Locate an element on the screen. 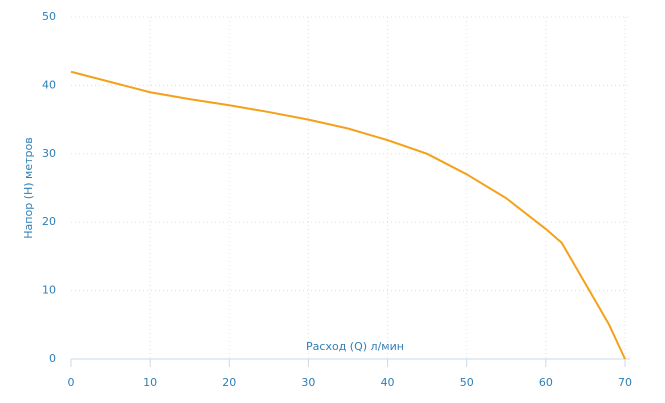 The image size is (665, 403). y-tick-label: 20 is located at coordinates (49, 221).